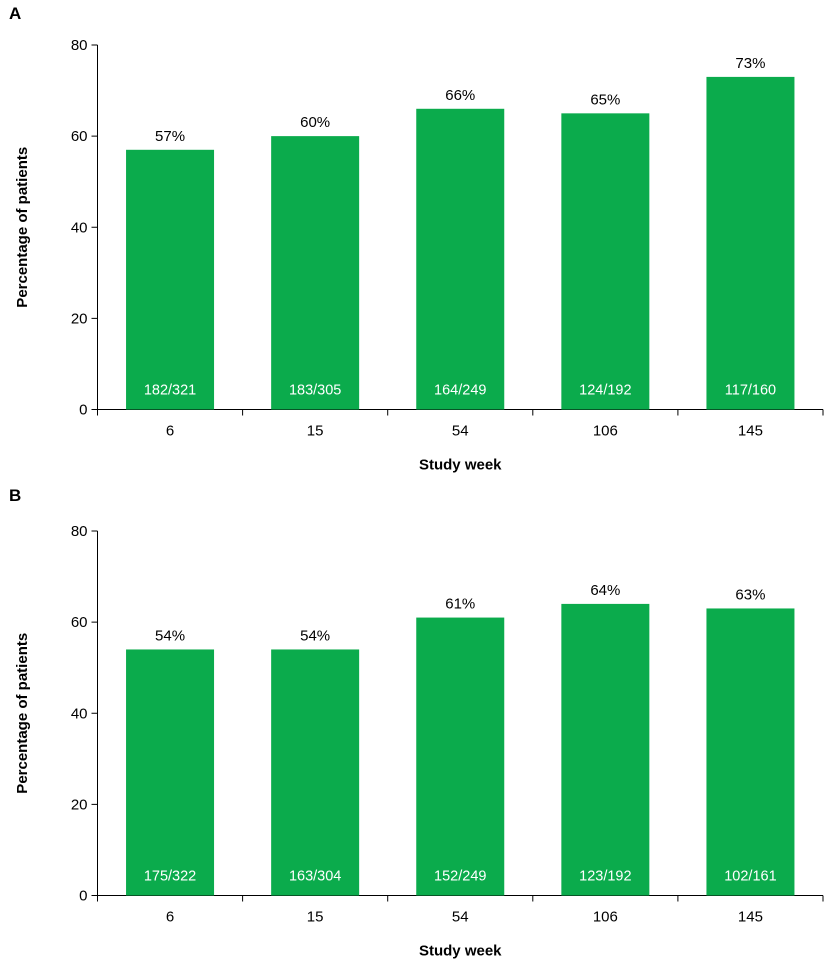 This screenshot has width=829, height=959. Describe the element at coordinates (315, 391) in the screenshot. I see `bar-count-label: 183/305` at that location.